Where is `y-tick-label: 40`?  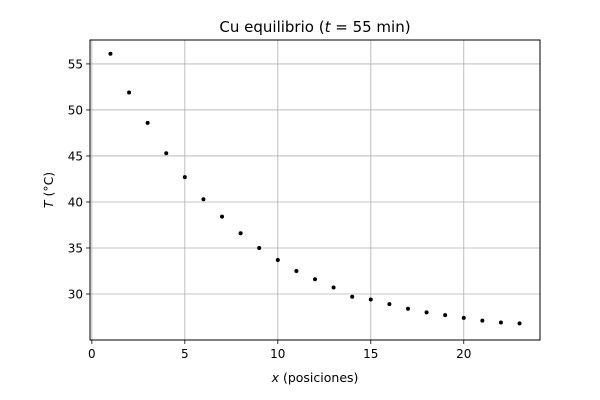 y-tick-label: 40 is located at coordinates (75, 202).